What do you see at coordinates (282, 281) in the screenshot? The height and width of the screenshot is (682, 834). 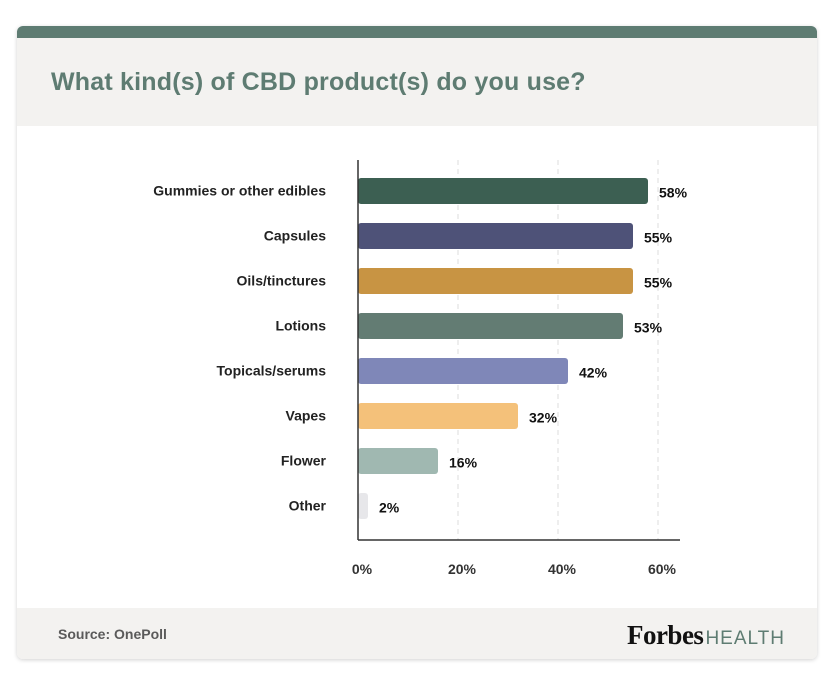 I see `category-label-2: Oils/tinctures` at bounding box center [282, 281].